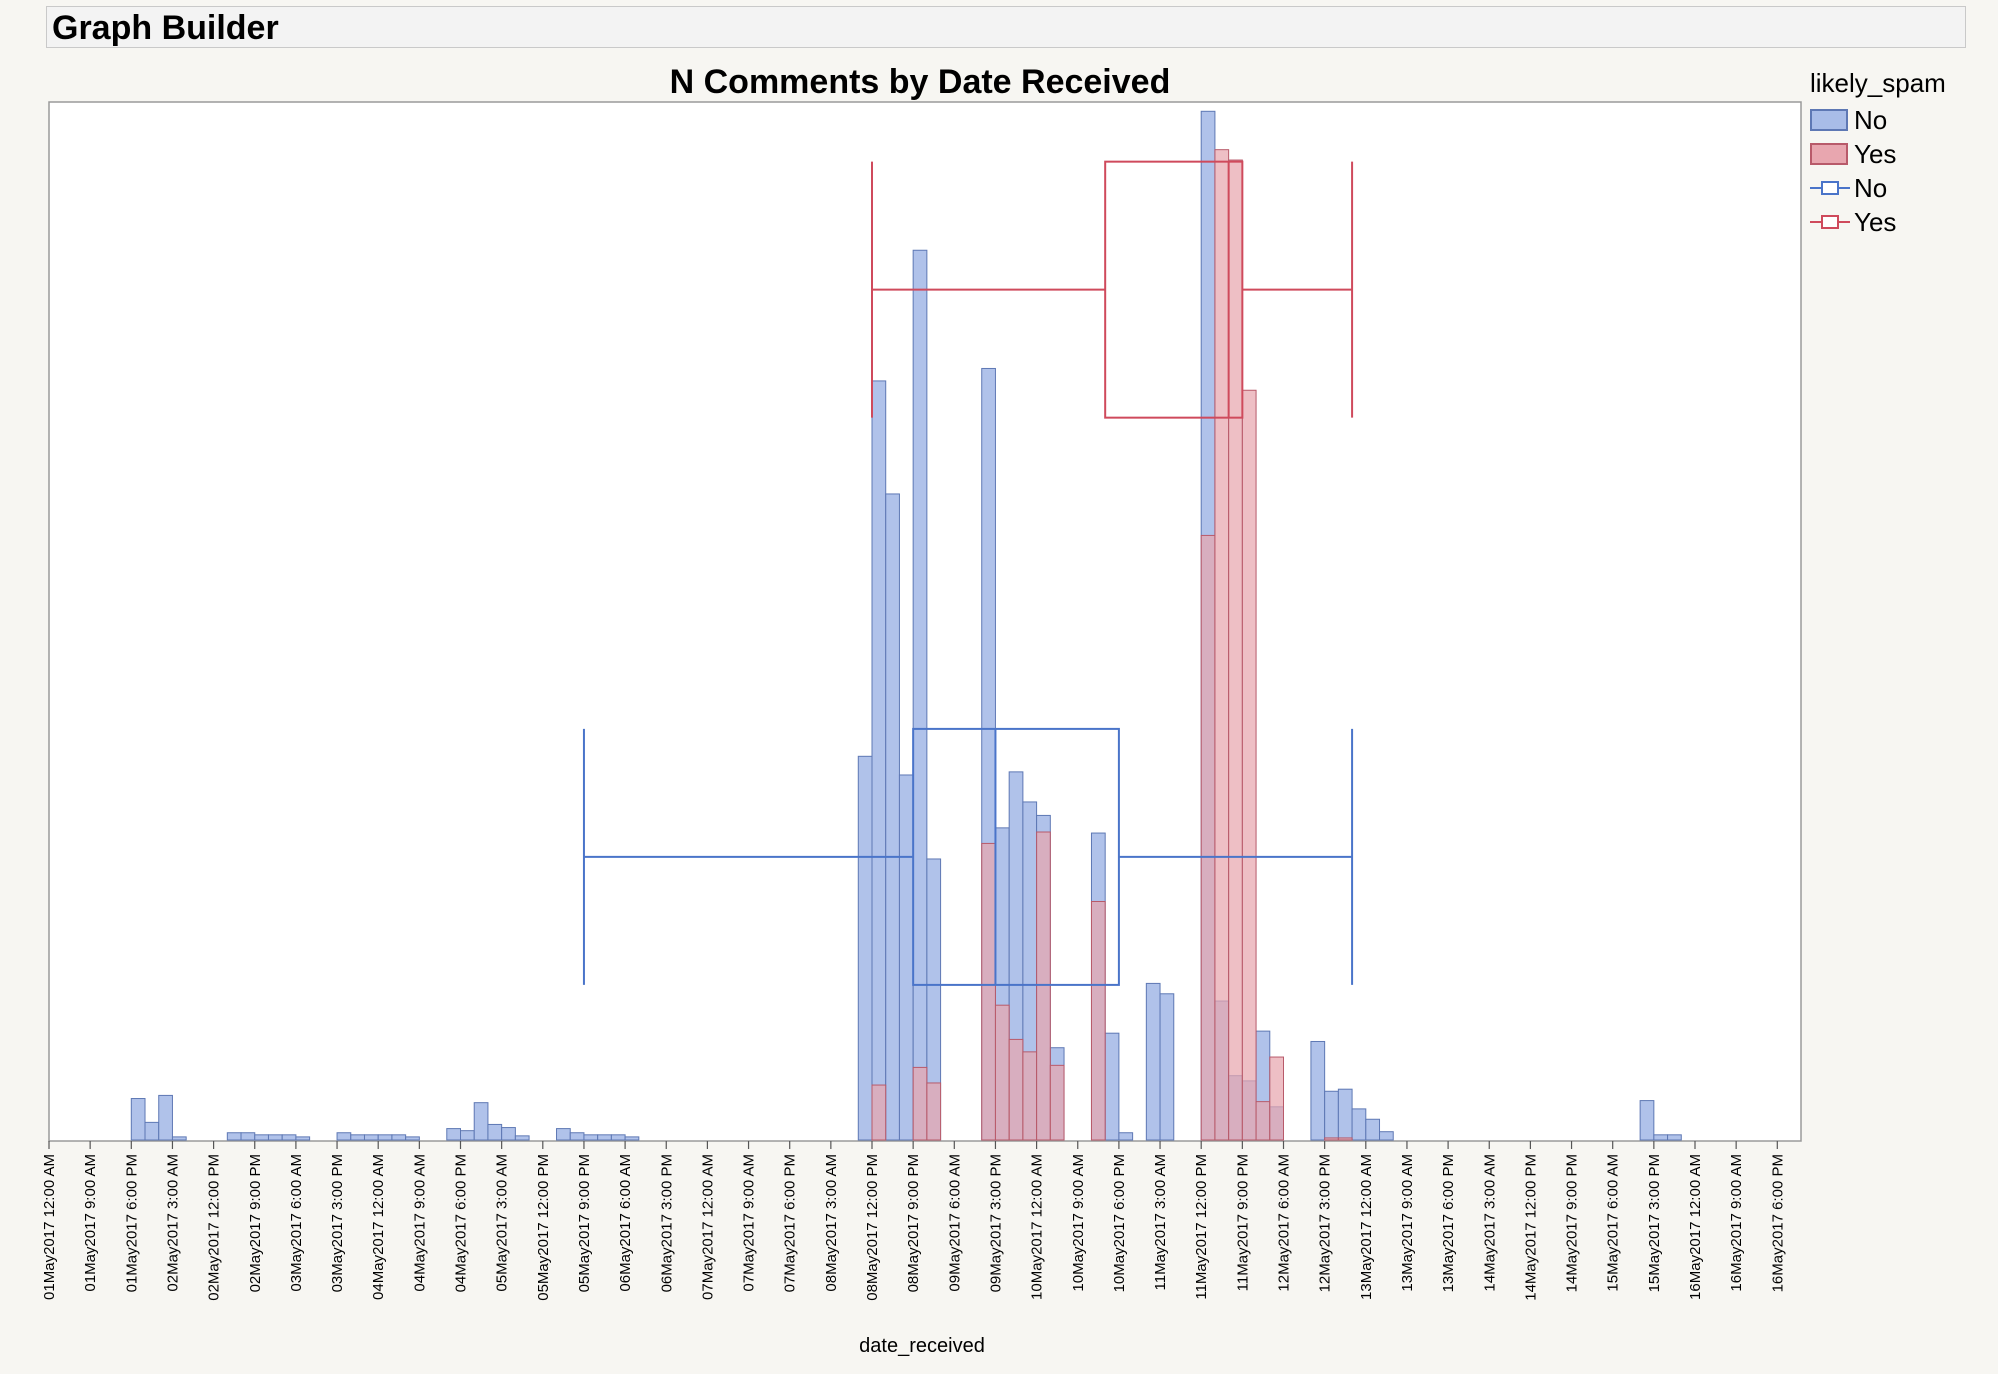  Describe the element at coordinates (790, 1223) in the screenshot. I see `x-tick-label: 07May2017 6:00 PM` at that location.